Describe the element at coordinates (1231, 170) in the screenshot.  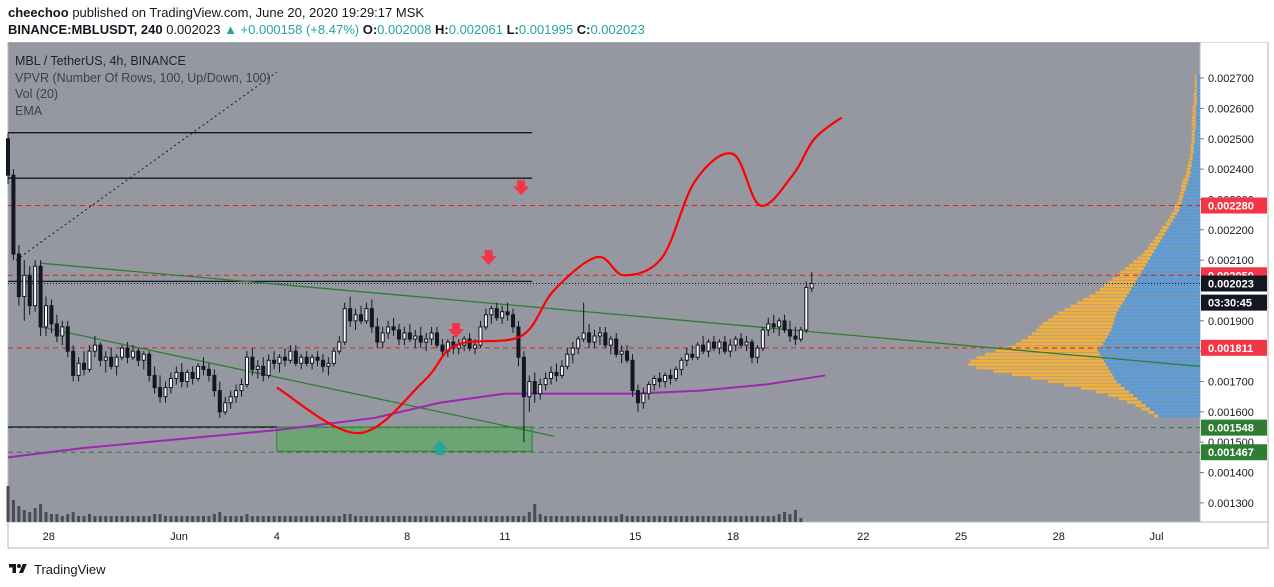
I see `y-tick-label: 0.002400` at that location.